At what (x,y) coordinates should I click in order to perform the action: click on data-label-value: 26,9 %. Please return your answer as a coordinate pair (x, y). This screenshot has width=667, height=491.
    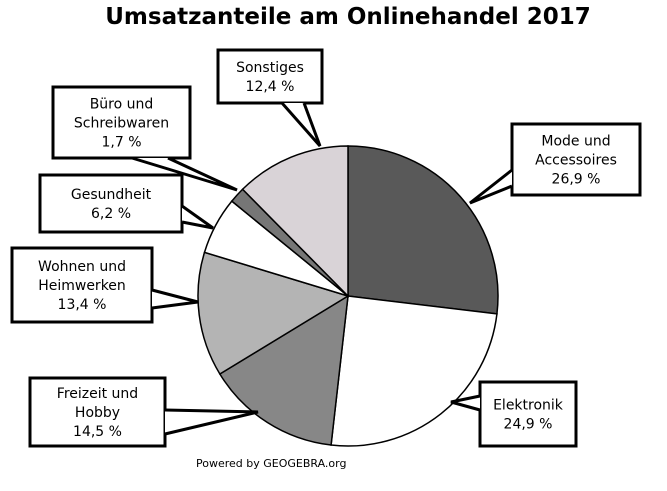
    Looking at the image, I should click on (576, 180).